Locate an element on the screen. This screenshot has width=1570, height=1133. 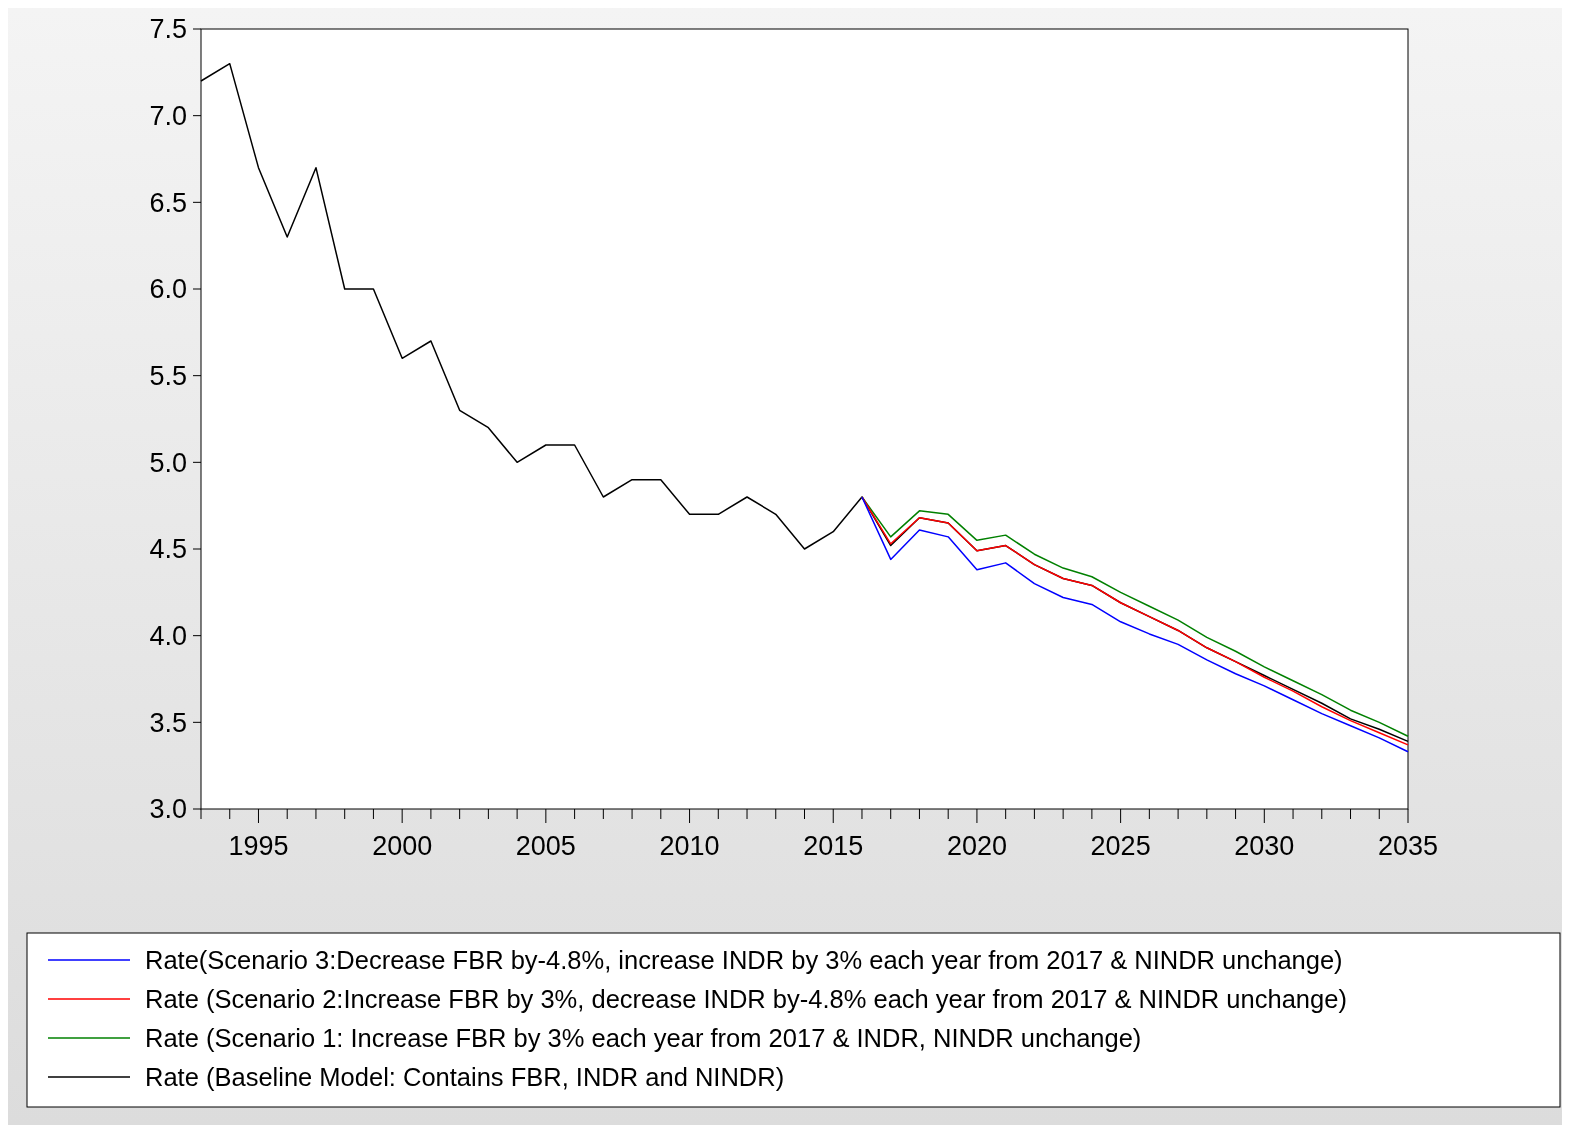
y-tick-label: 4.5 is located at coordinates (168, 549).